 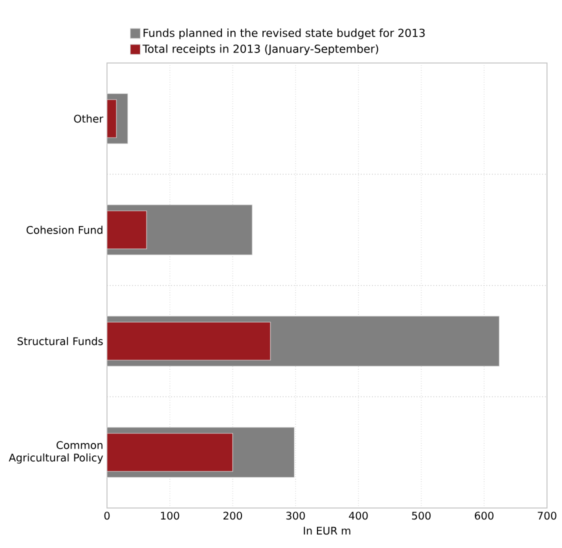 I want to click on y-tick-label: Cohesion Fund, so click(x=64, y=230).